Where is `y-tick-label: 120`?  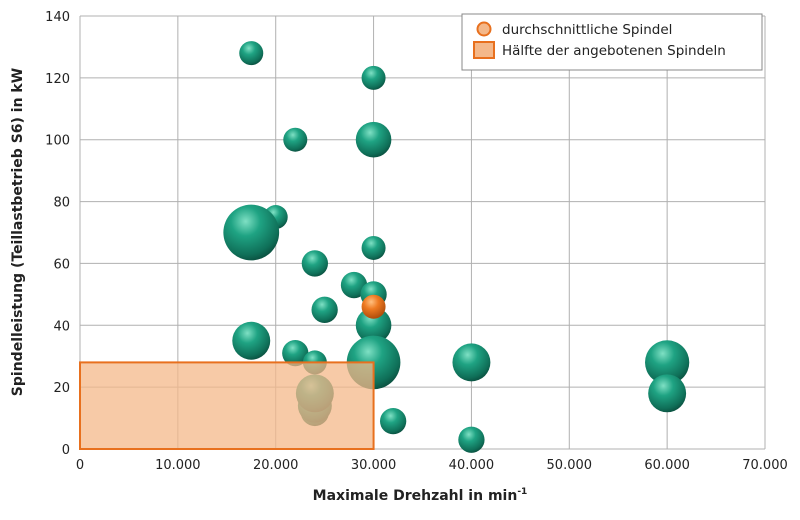 y-tick-label: 120 is located at coordinates (57, 79).